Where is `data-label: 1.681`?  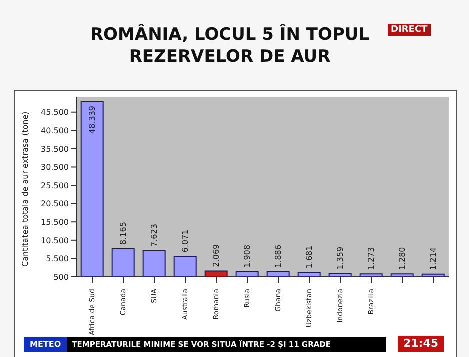 data-label: 1.681 is located at coordinates (309, 257).